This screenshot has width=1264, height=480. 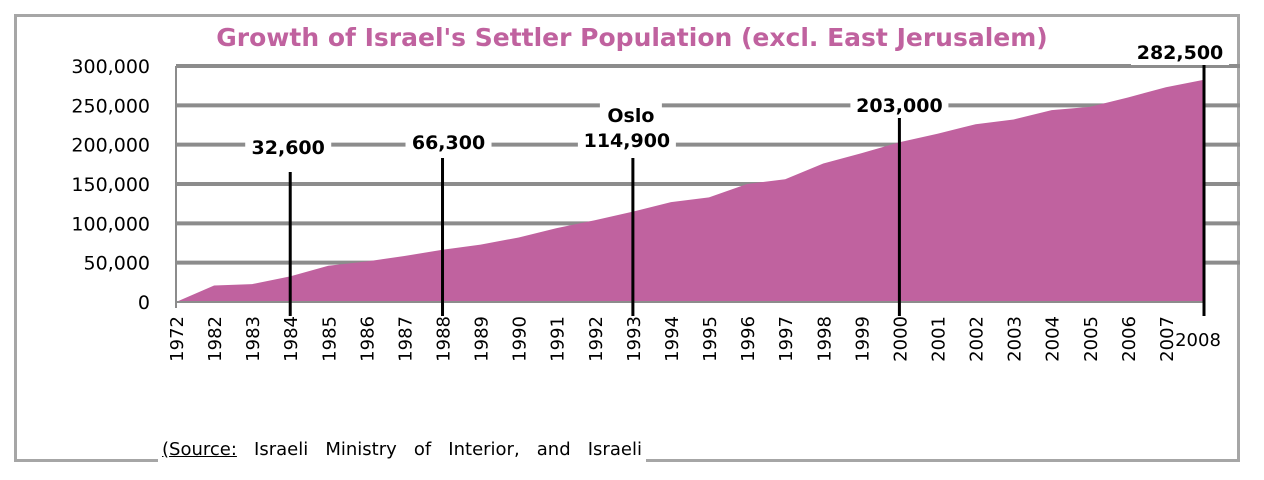 I want to click on y-tick-label: 50,000, so click(x=117, y=264).